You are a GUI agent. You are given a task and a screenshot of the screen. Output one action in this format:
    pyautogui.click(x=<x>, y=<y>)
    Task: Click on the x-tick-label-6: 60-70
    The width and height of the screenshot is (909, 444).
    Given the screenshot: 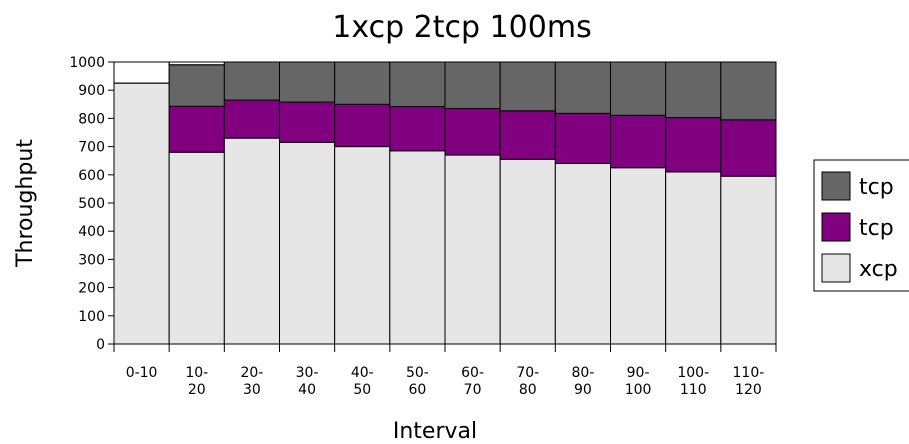 What is the action you would take?
    pyautogui.click(x=472, y=381)
    